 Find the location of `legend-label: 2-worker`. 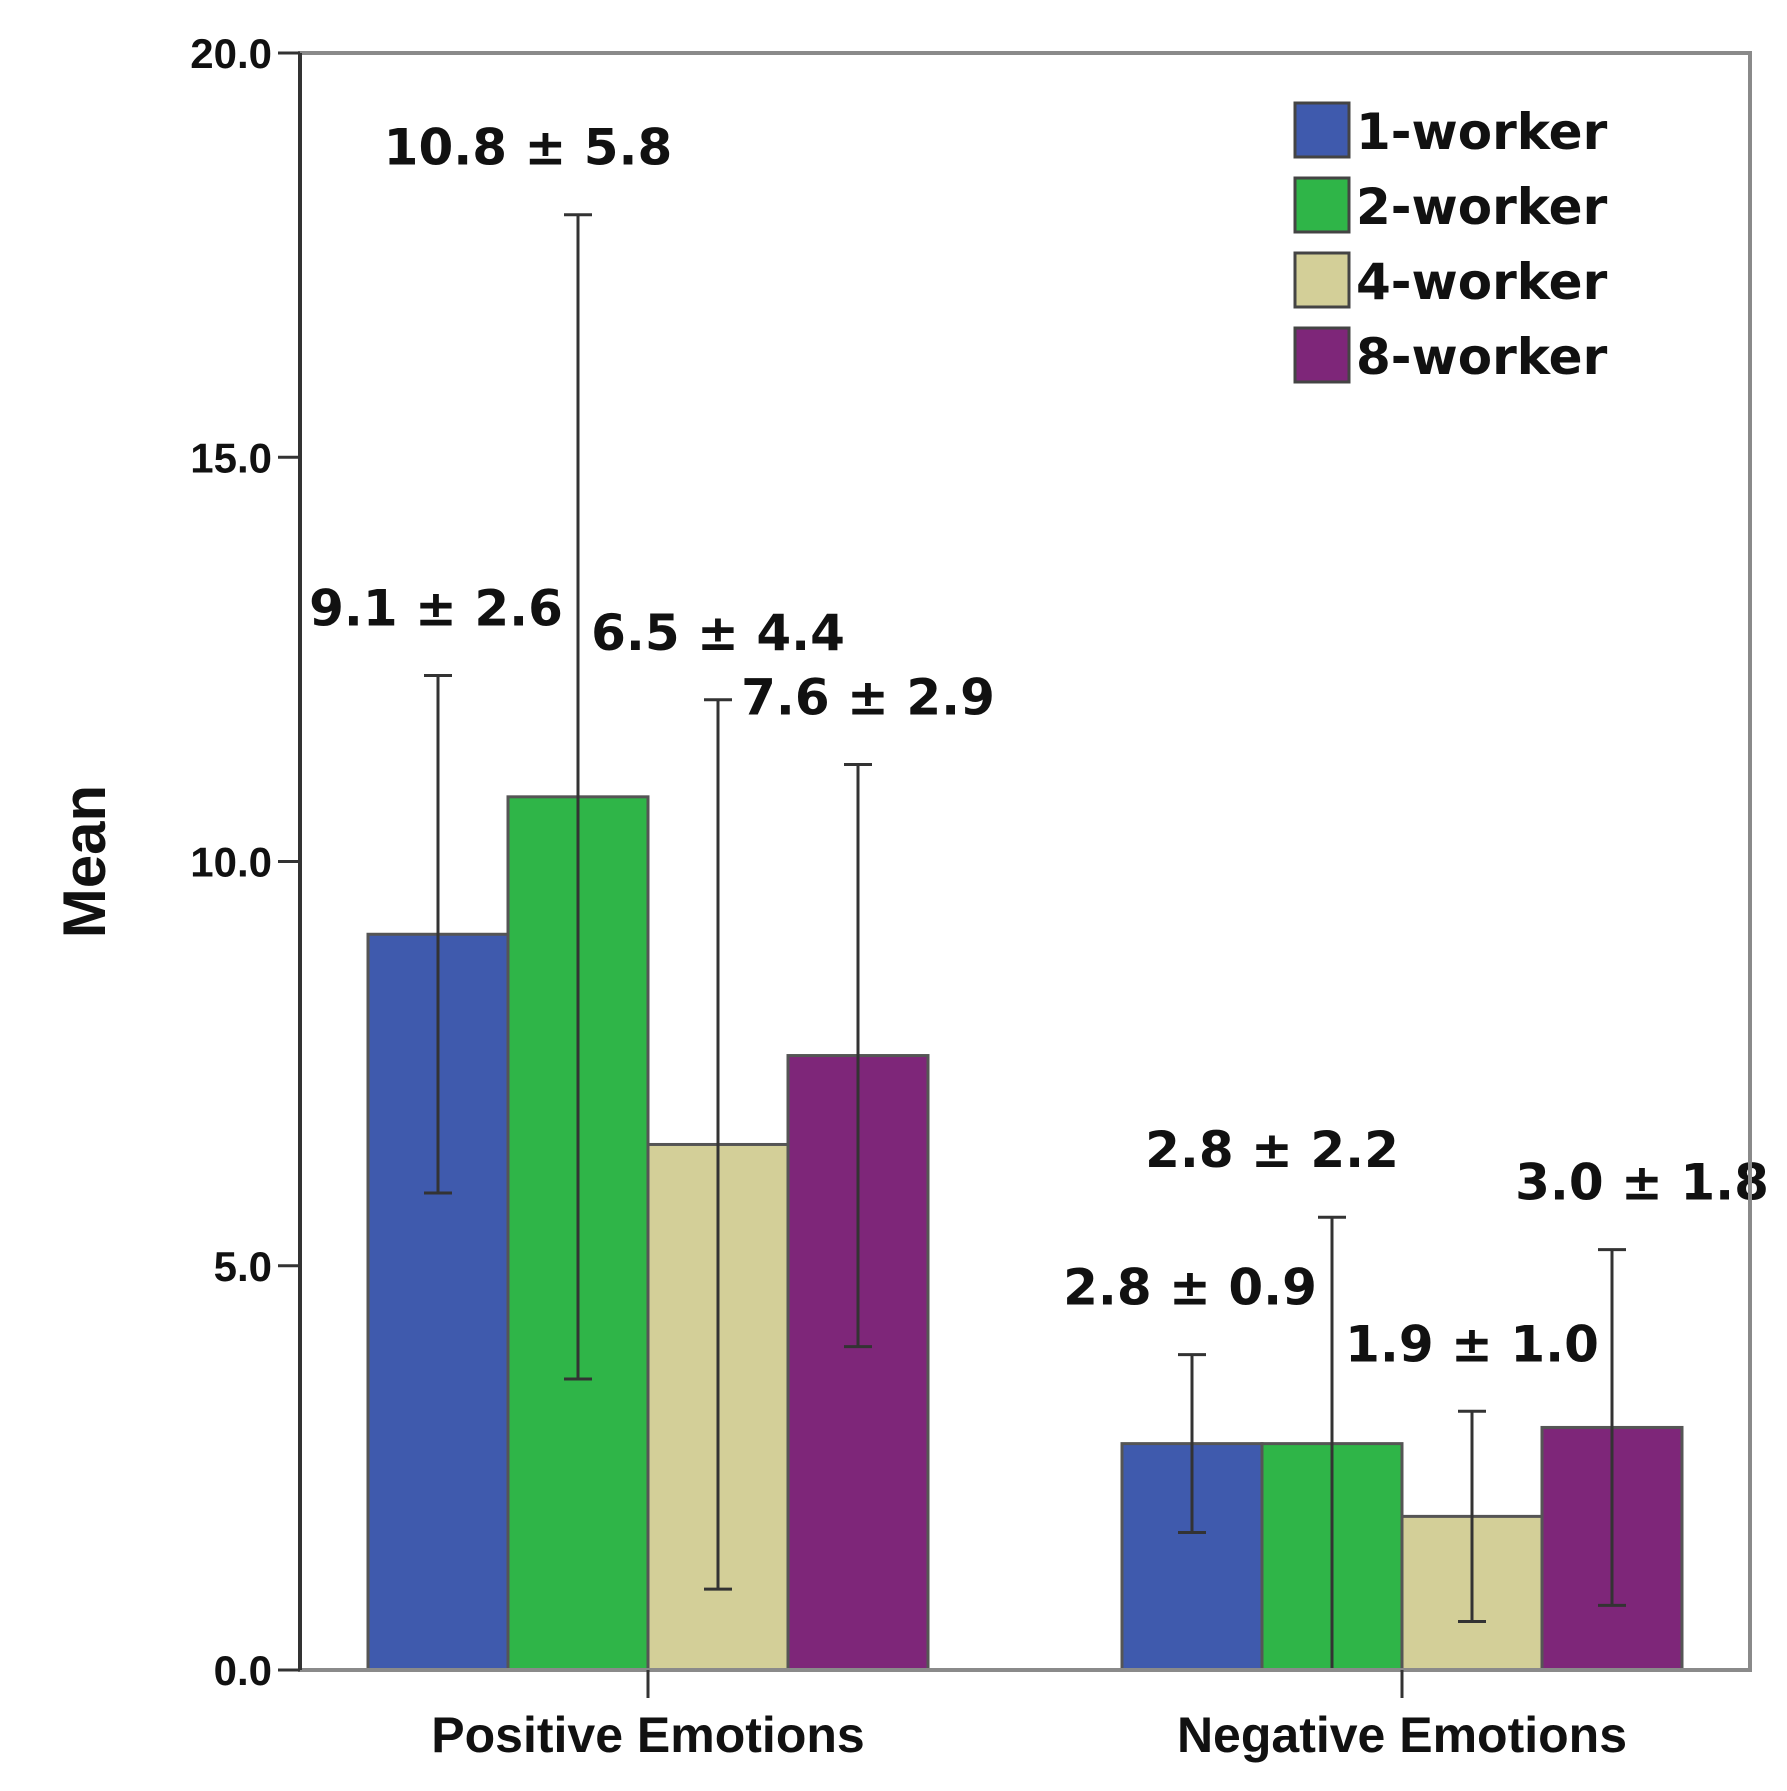

legend-label: 2-worker is located at coordinates (1482, 207).